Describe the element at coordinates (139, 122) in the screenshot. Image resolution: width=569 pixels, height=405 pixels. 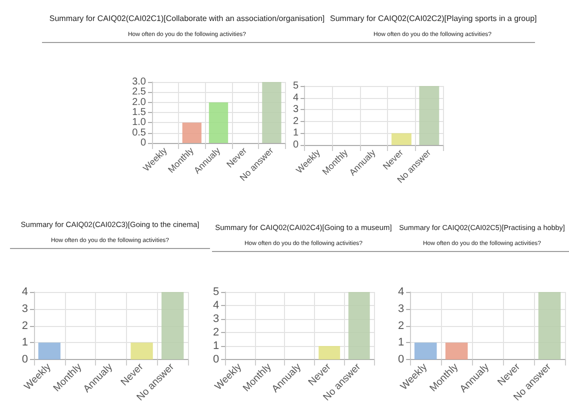
I see `y-tick-label: 1.0` at that location.